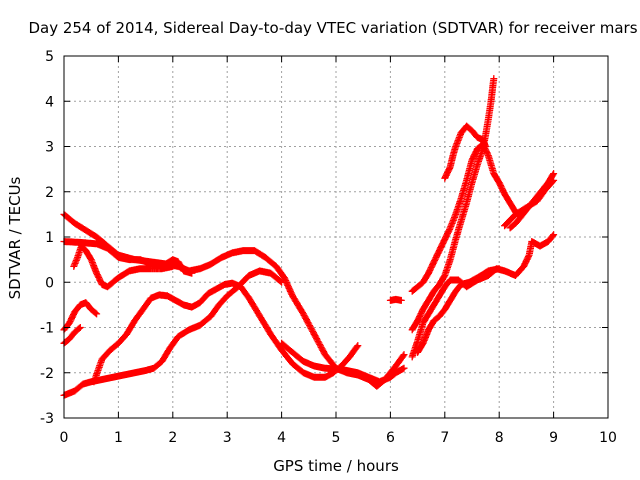  Describe the element at coordinates (118, 438) in the screenshot. I see `x-tick-label: 1` at that location.